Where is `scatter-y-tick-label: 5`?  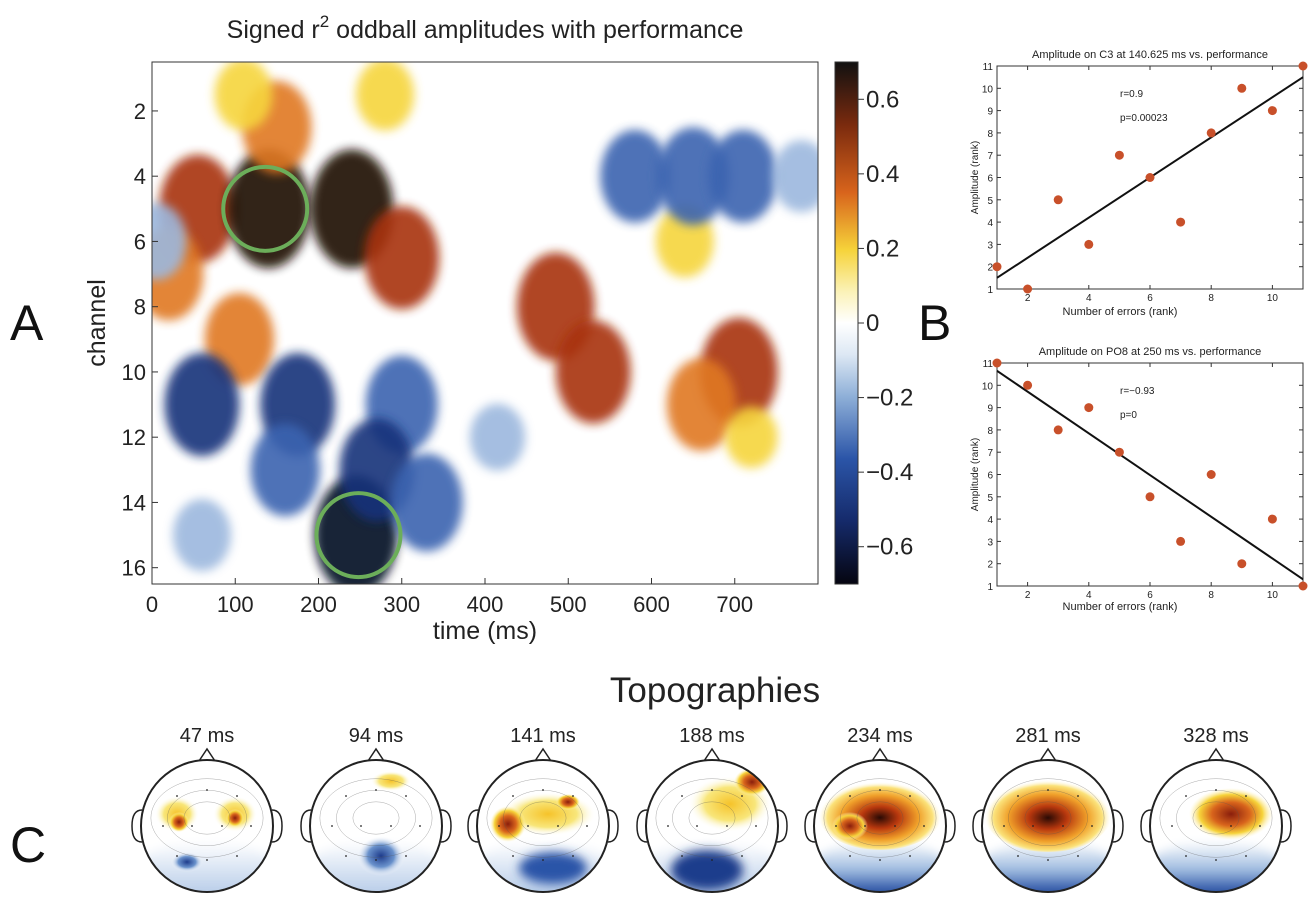
scatter-y-tick-label: 5 is located at coordinates (990, 498).